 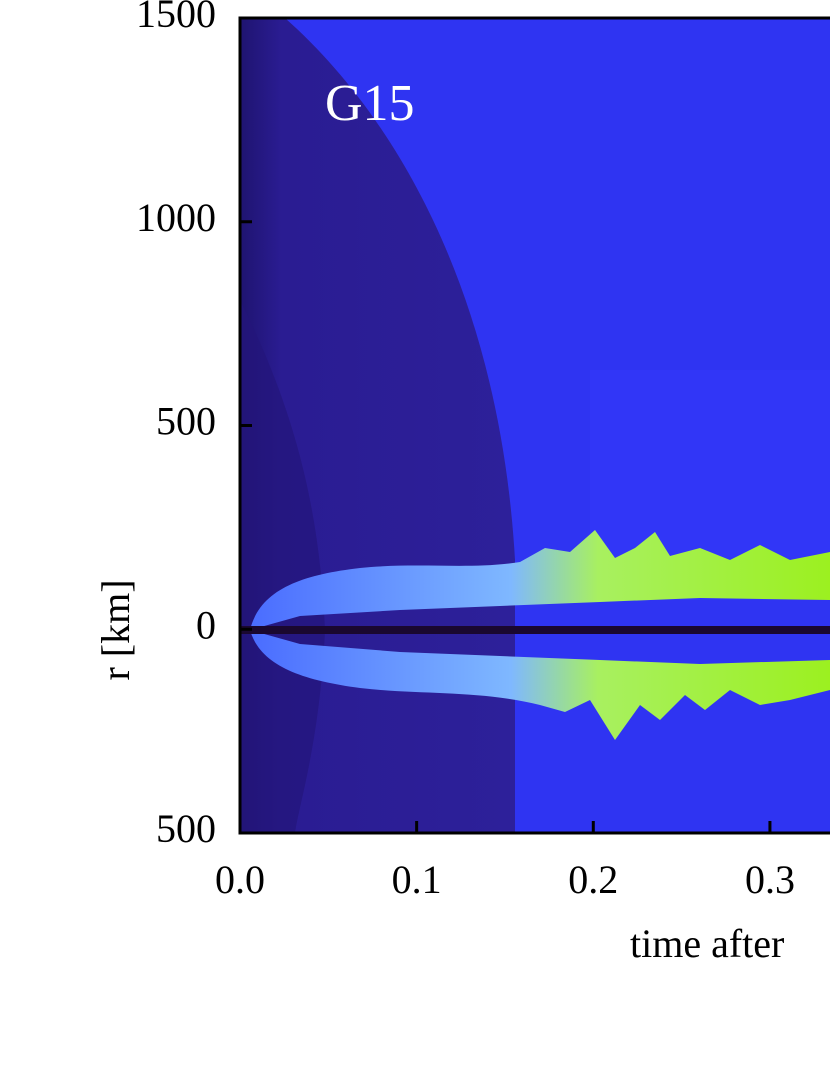 I want to click on y-tick-label: 1000, so click(x=176, y=217).